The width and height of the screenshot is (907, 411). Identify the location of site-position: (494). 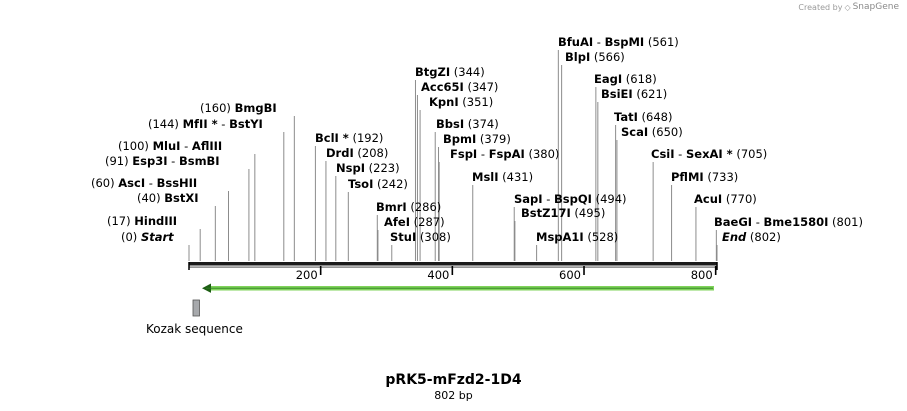
(609, 199).